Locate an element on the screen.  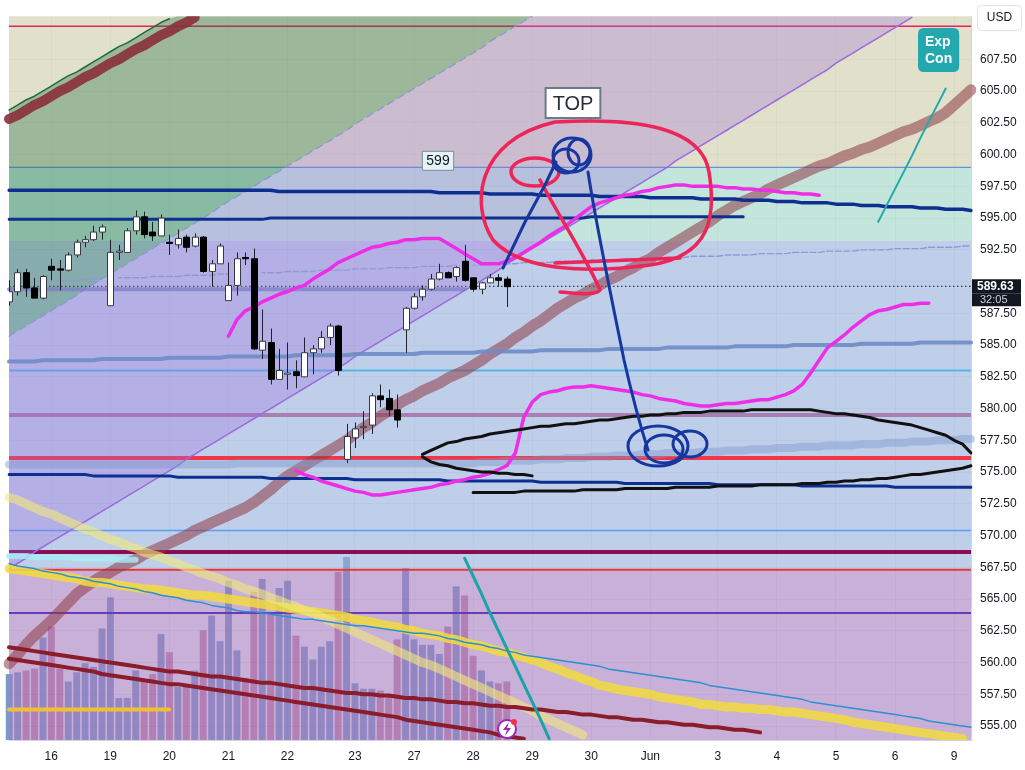
ref-line-label: 599 is located at coordinates (438, 160).